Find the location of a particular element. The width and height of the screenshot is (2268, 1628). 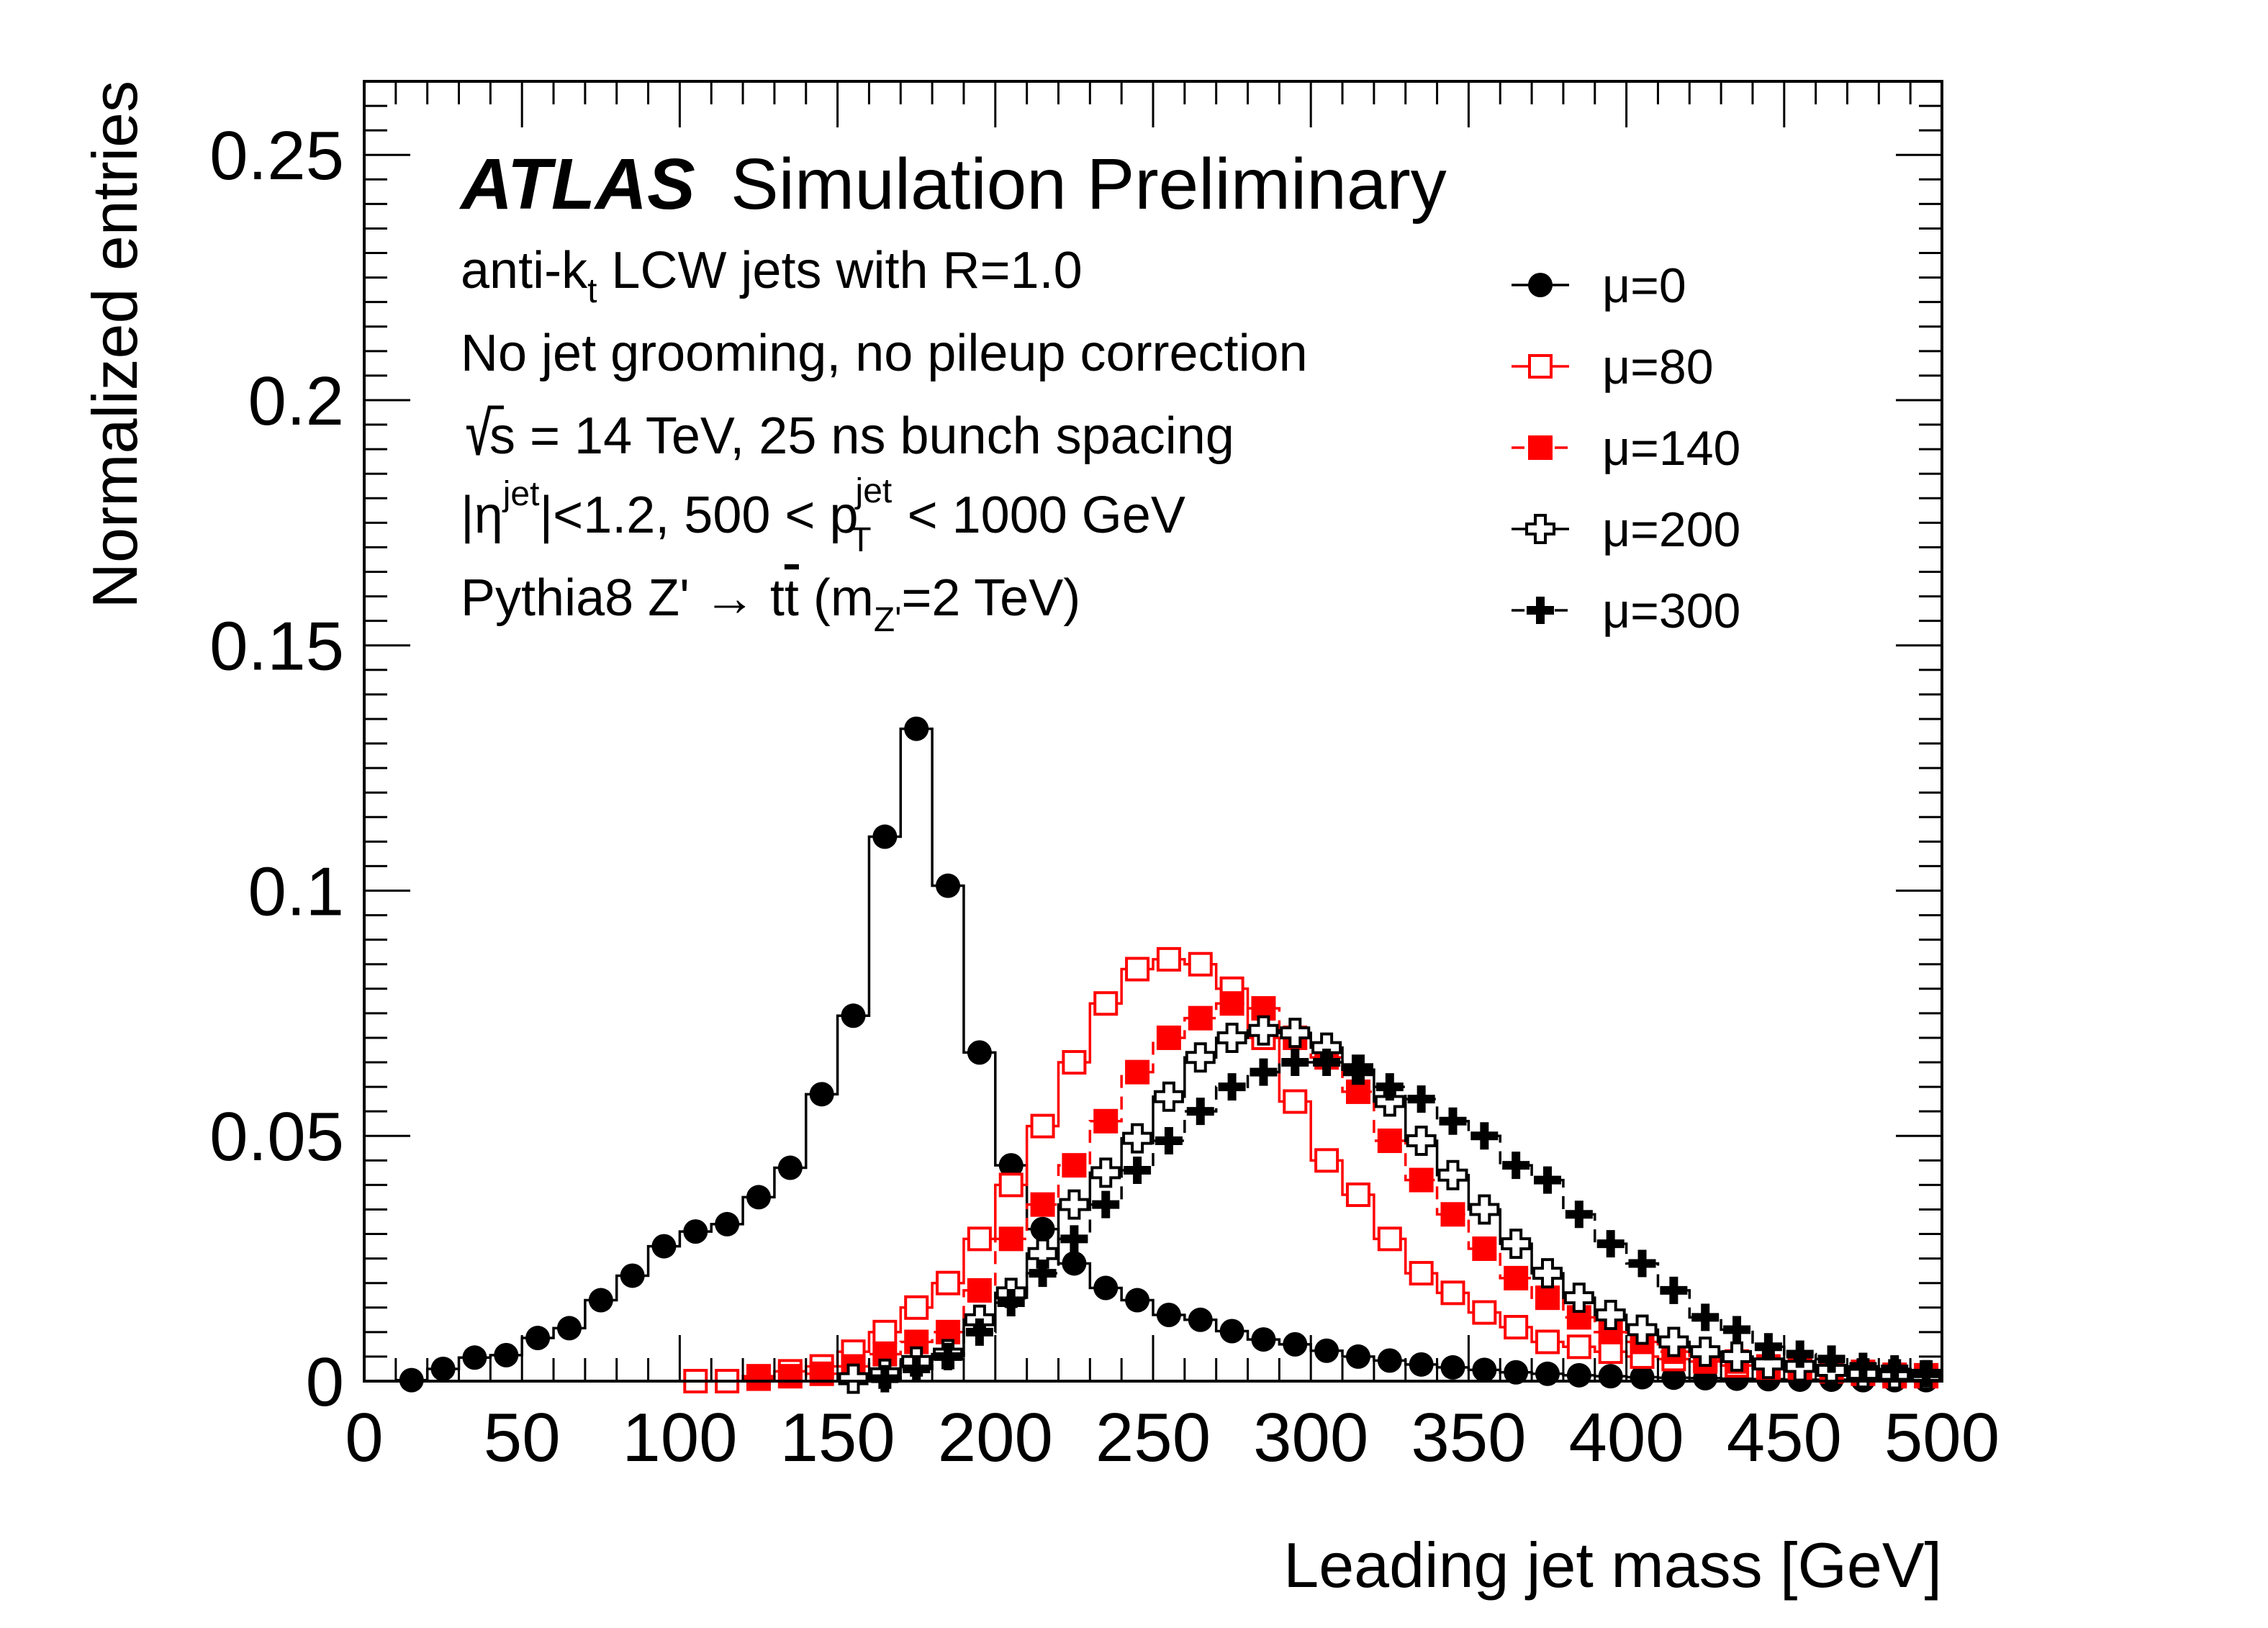

x-tick-label: 200 is located at coordinates (996, 1437).